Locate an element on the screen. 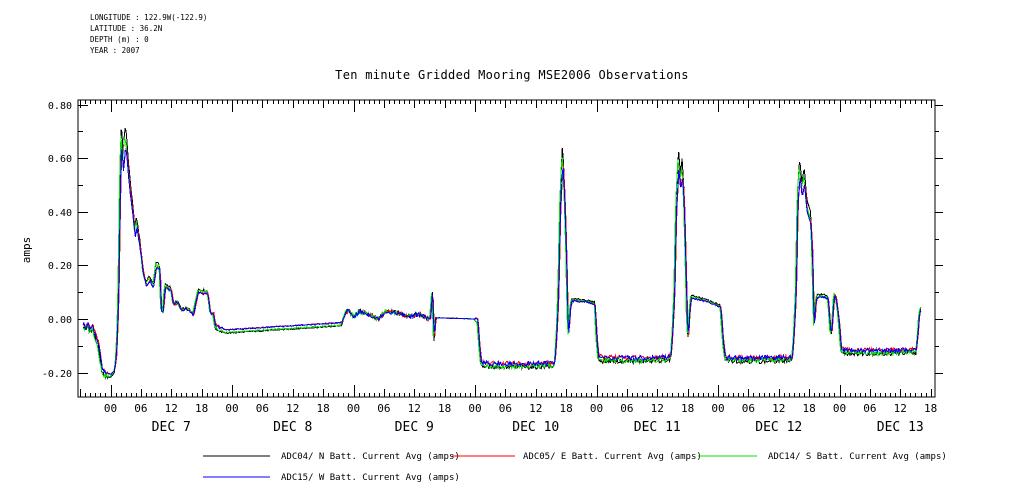 The width and height of the screenshot is (1009, 504). legend-label-adc05: ADC05/ E Batt. Current Avg (amps) is located at coordinates (612, 457).